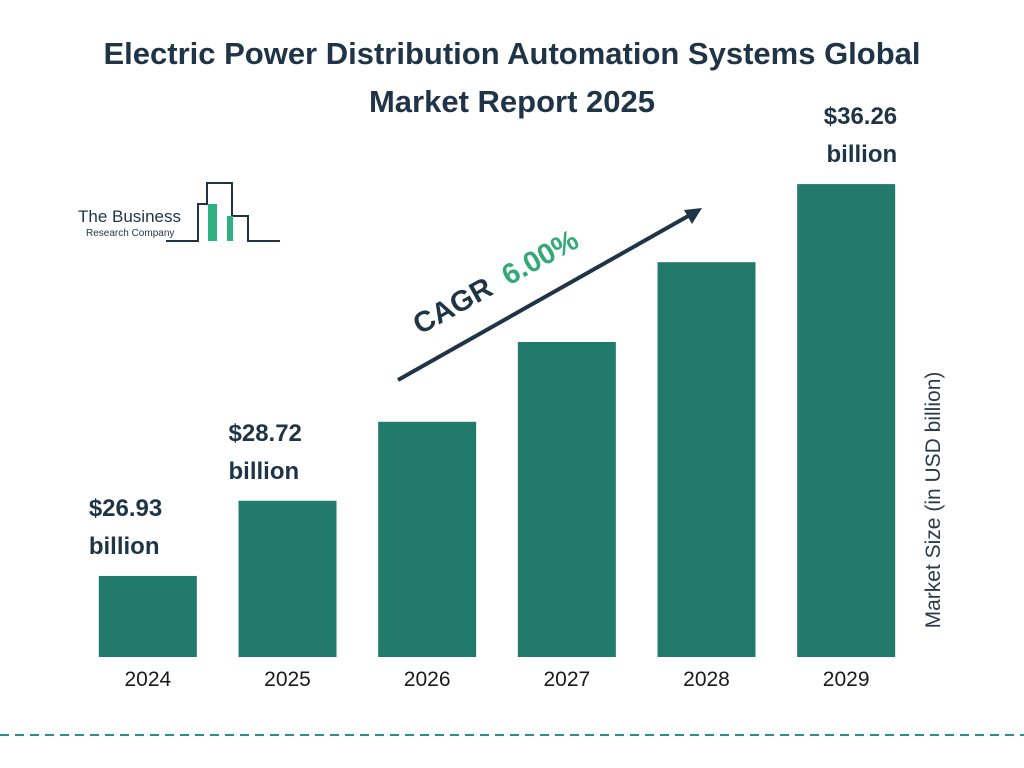  Describe the element at coordinates (265, 452) in the screenshot. I see `value-label: $28.72 billion` at that location.